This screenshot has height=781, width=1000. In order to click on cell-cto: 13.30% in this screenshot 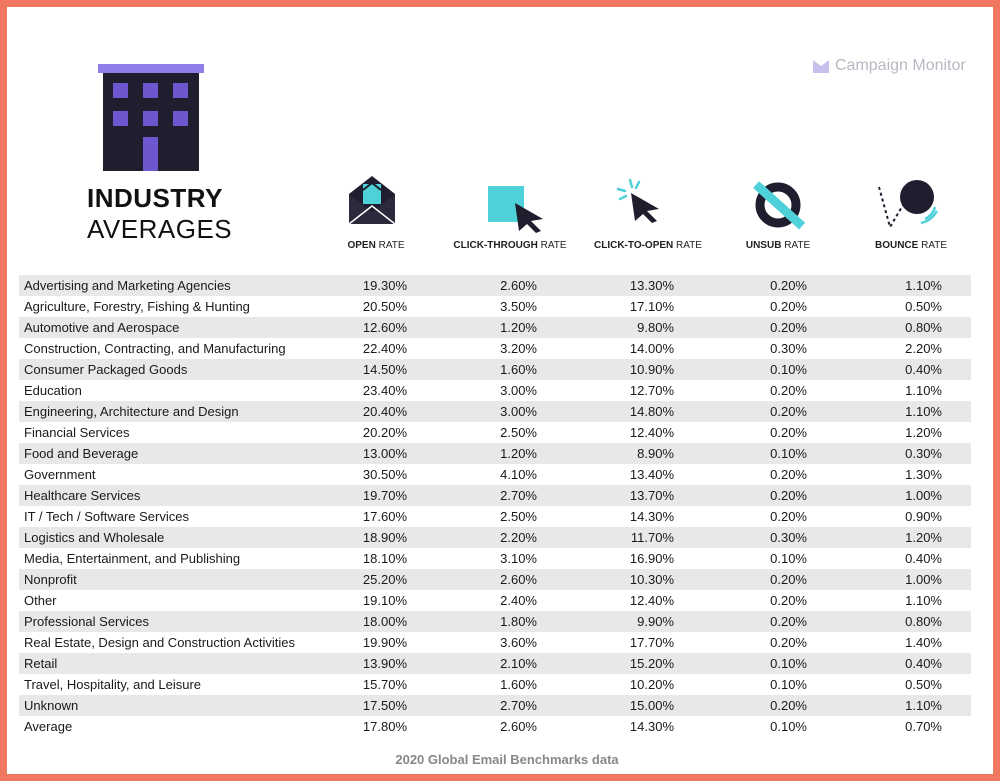, I will do `click(651, 285)`.